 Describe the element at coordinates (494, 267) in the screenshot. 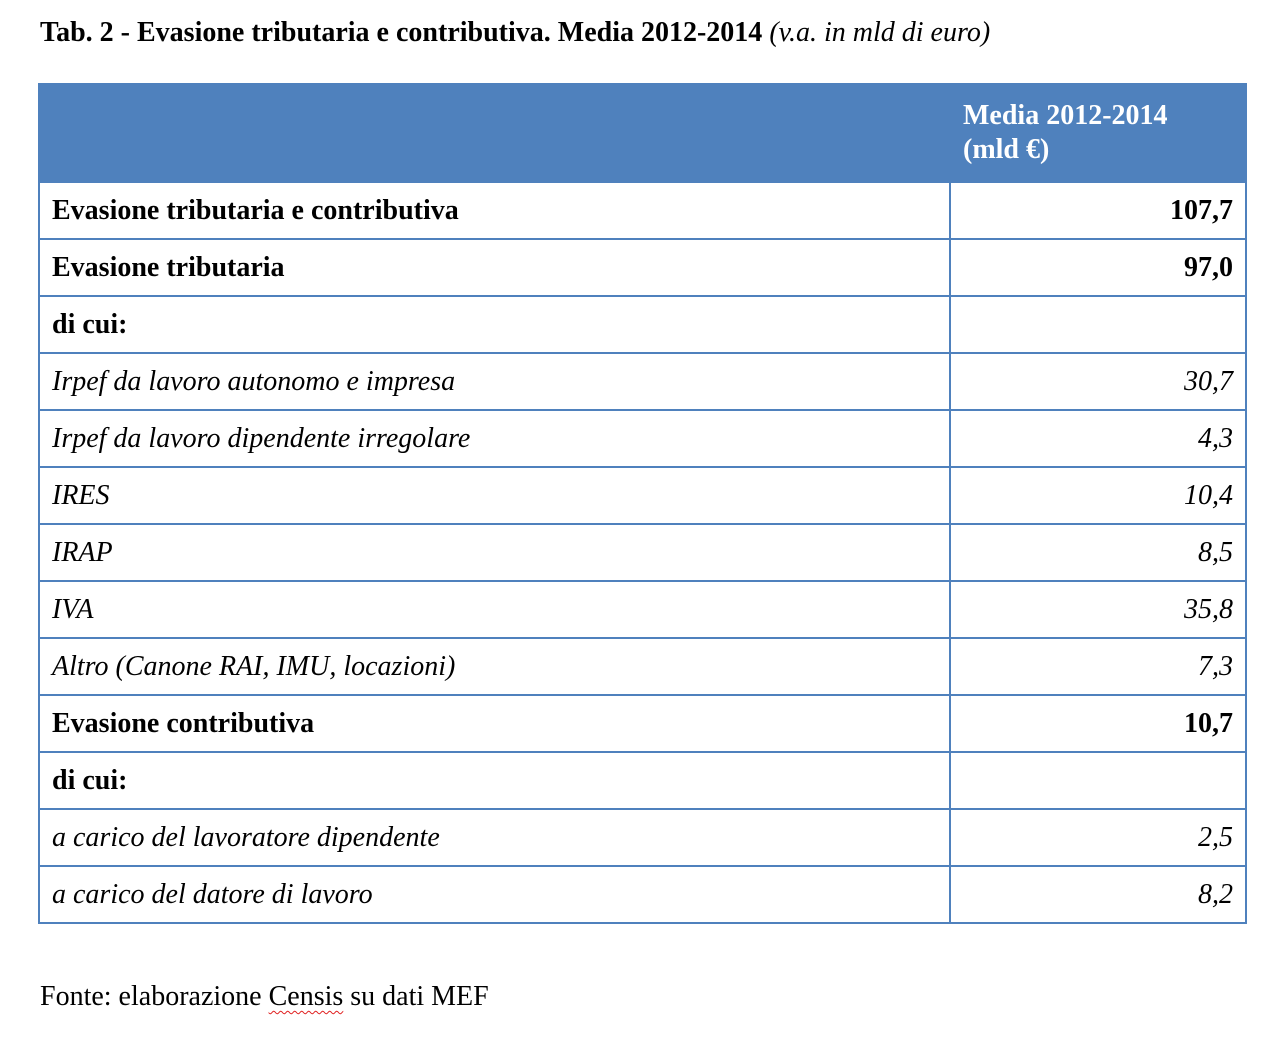

I see `row-label: Evasione tributaria` at that location.